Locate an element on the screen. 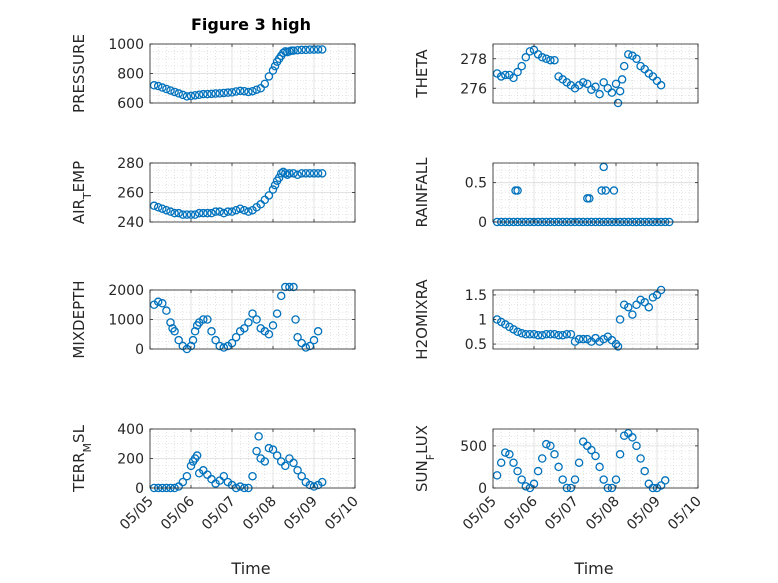 The height and width of the screenshot is (583, 778). subplot-mixdepth: 0 1000 2000 MIXDEPTH is located at coordinates (213, 319).